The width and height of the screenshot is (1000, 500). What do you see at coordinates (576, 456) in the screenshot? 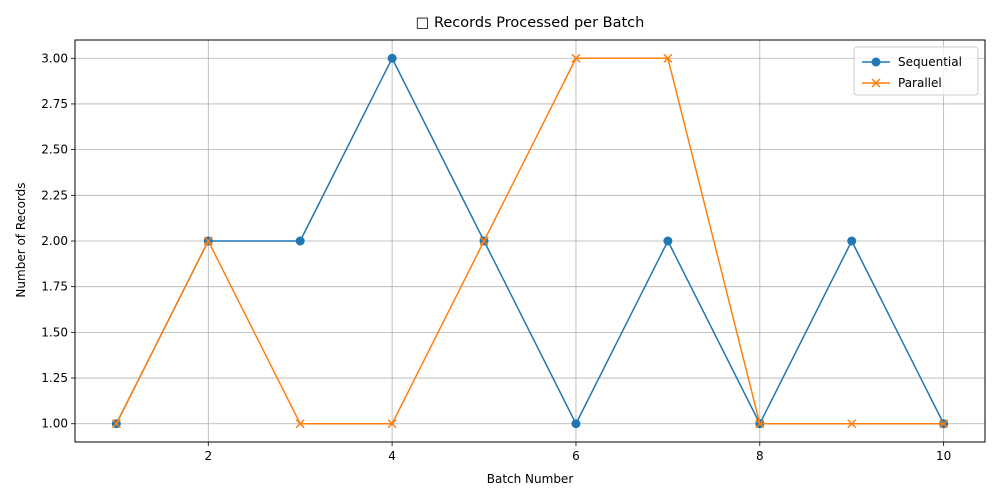
I see `x-tick-label: 6` at bounding box center [576, 456].